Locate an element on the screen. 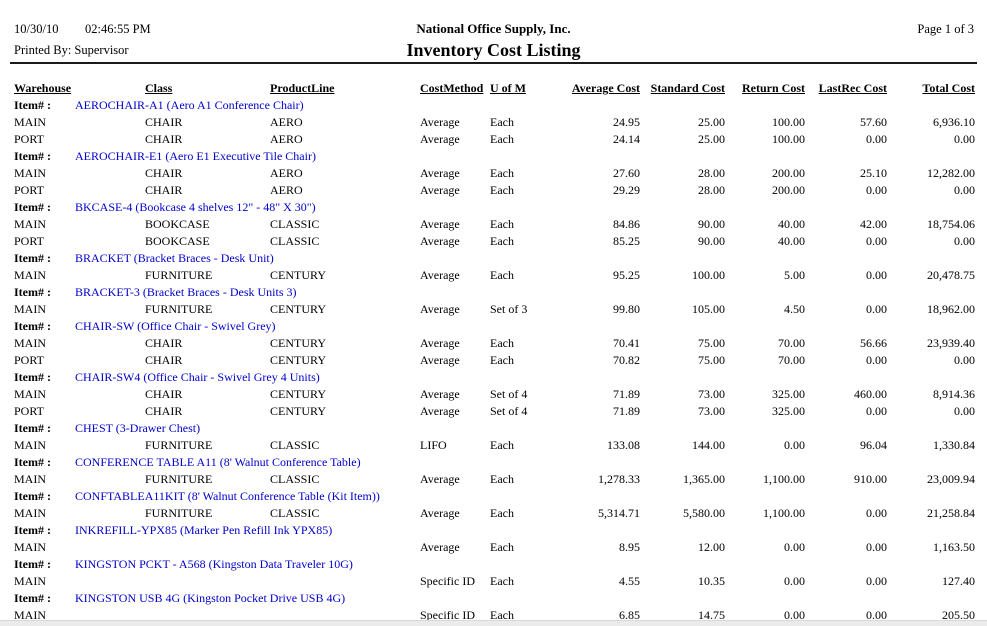  cell-total-cost: 1,330.84 is located at coordinates (954, 445).